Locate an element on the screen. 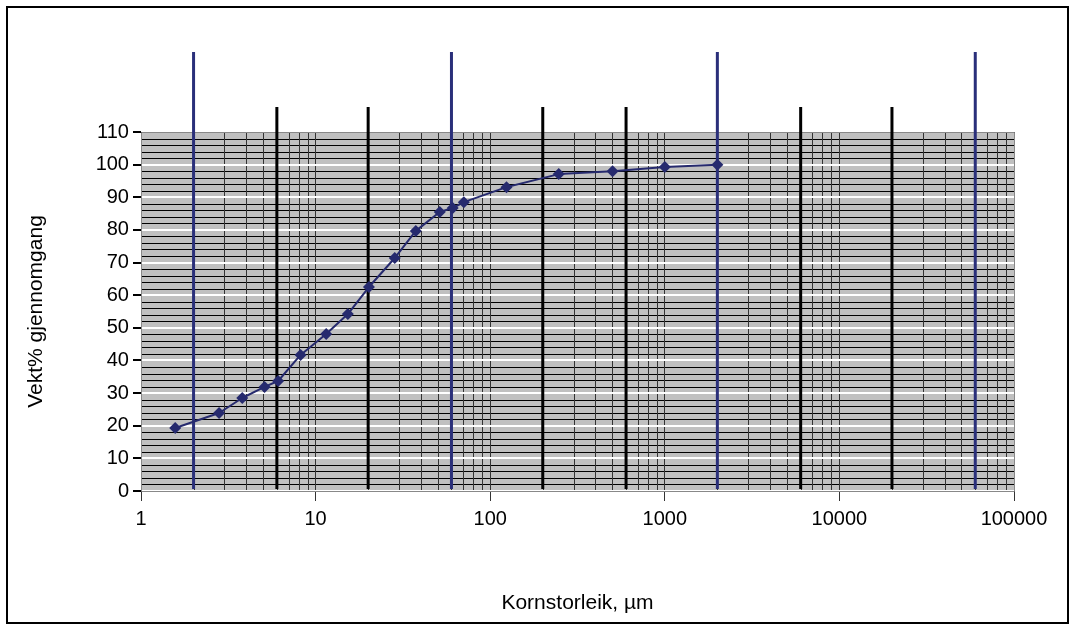 This screenshot has width=1077, height=632. y-tick-label: 60 is located at coordinates (117, 293).